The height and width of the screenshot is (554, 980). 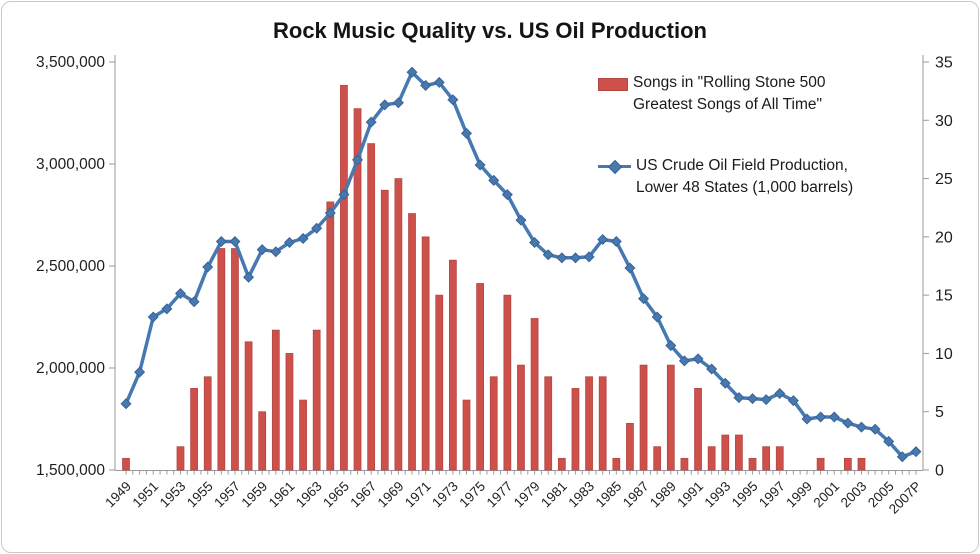 What do you see at coordinates (466, 133) in the screenshot?
I see `oil-point-1974` at bounding box center [466, 133].